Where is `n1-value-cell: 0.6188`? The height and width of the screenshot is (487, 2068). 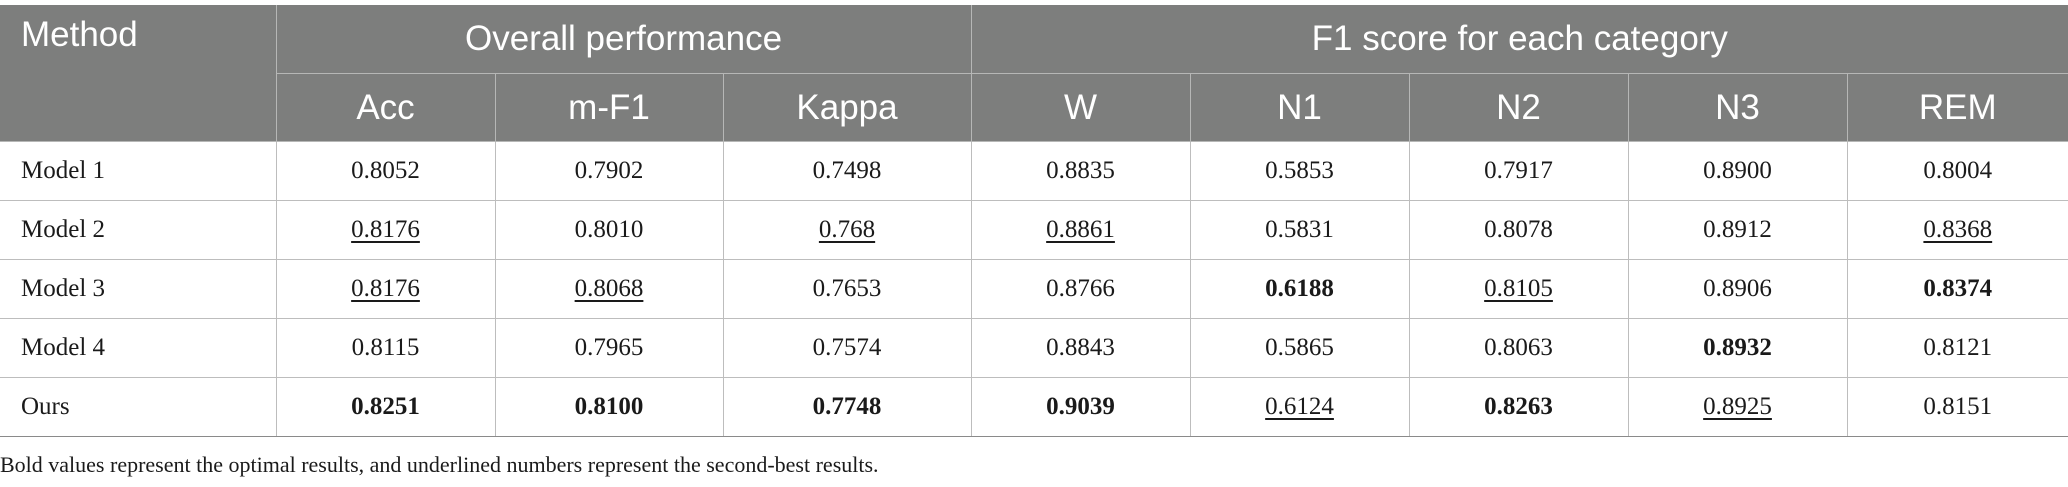 n1-value-cell: 0.6188 is located at coordinates (1299, 289).